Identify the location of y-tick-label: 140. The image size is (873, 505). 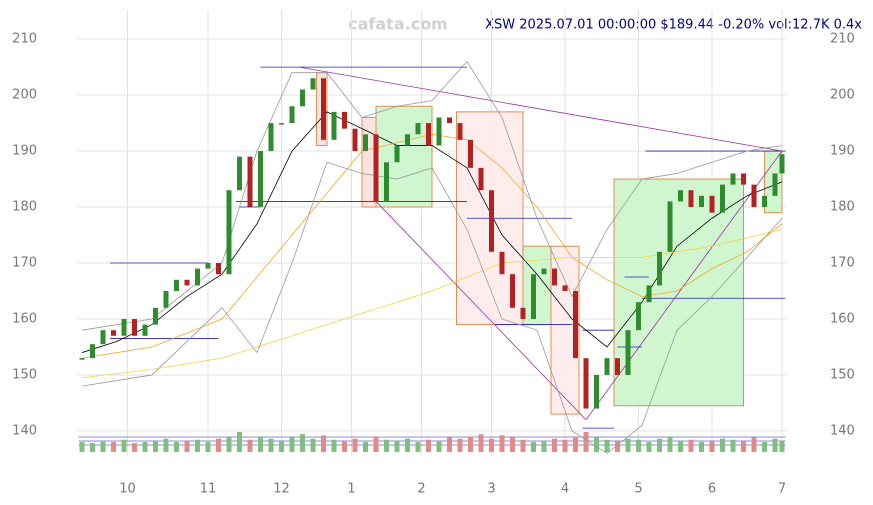
(24, 430).